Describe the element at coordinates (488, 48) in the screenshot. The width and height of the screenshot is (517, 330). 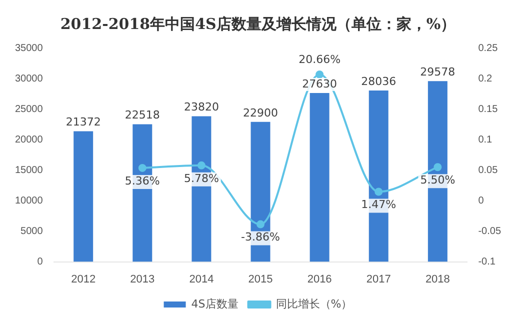
I see `y2-tick-label: 0.25` at that location.